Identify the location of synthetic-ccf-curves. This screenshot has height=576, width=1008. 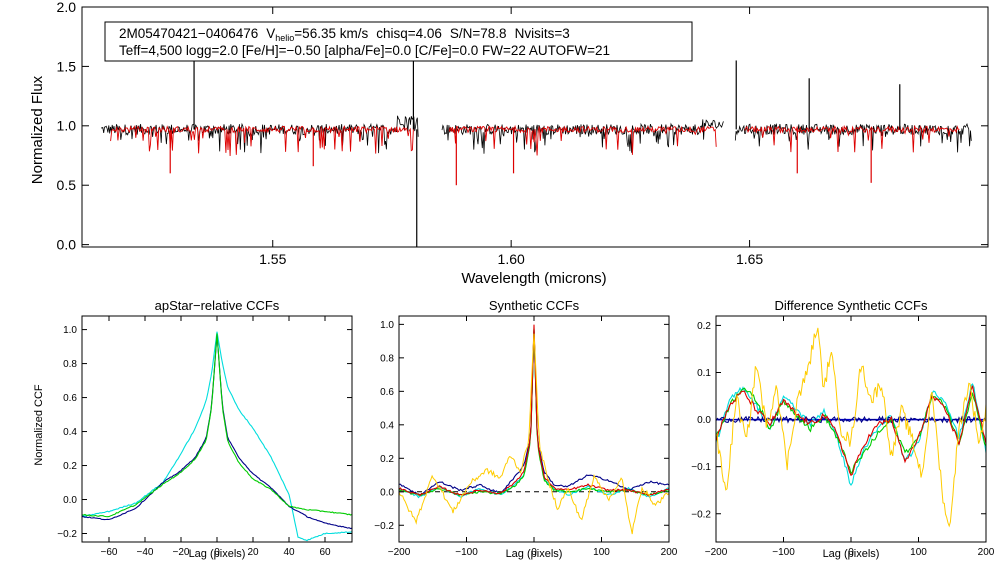
(534, 429).